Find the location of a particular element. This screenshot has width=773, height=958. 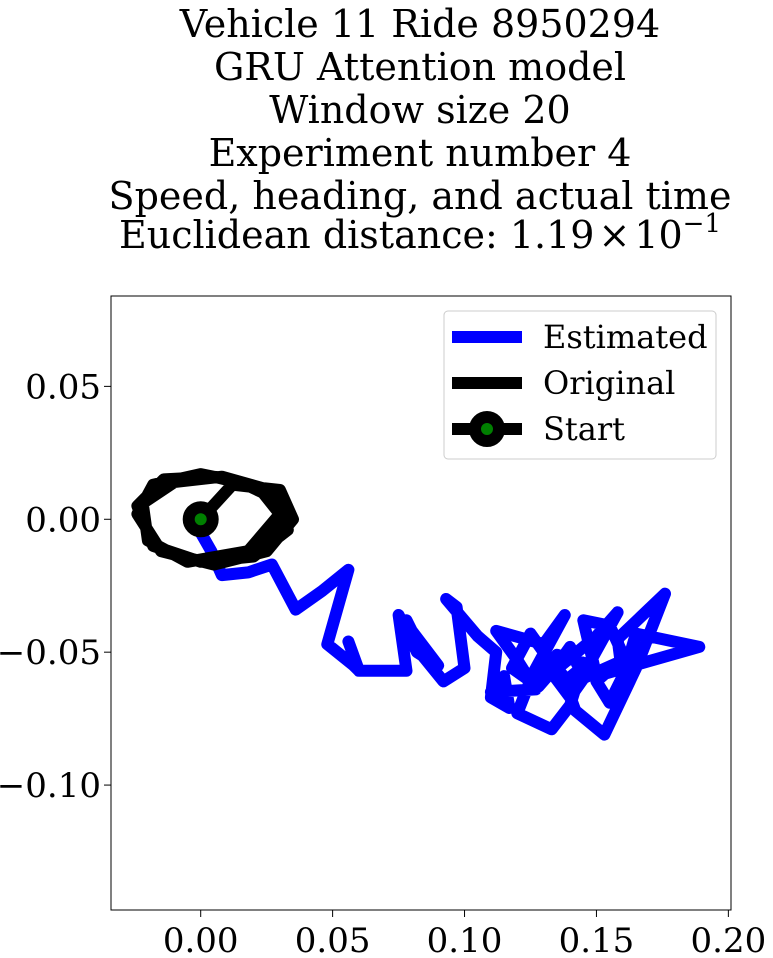

legend-original-label: Original is located at coordinates (609, 383).